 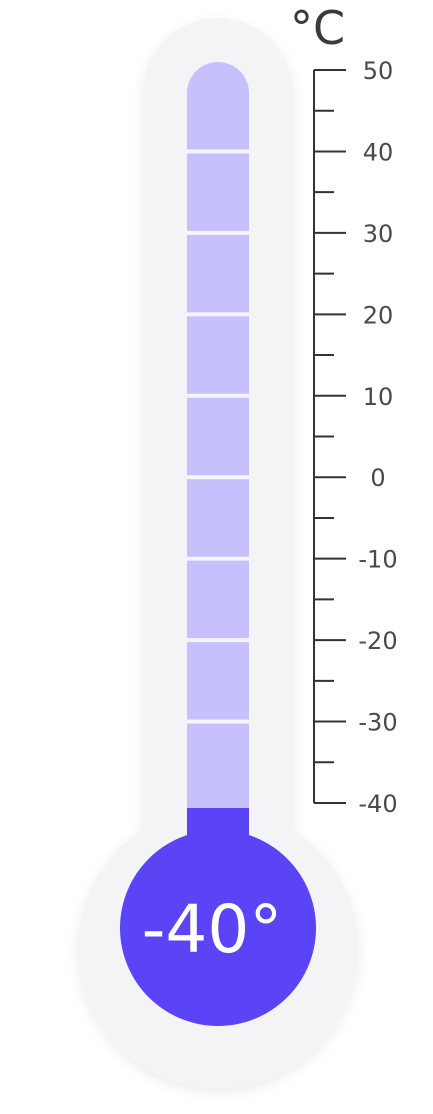 What do you see at coordinates (378, 152) in the screenshot?
I see `scale-label: 40` at bounding box center [378, 152].